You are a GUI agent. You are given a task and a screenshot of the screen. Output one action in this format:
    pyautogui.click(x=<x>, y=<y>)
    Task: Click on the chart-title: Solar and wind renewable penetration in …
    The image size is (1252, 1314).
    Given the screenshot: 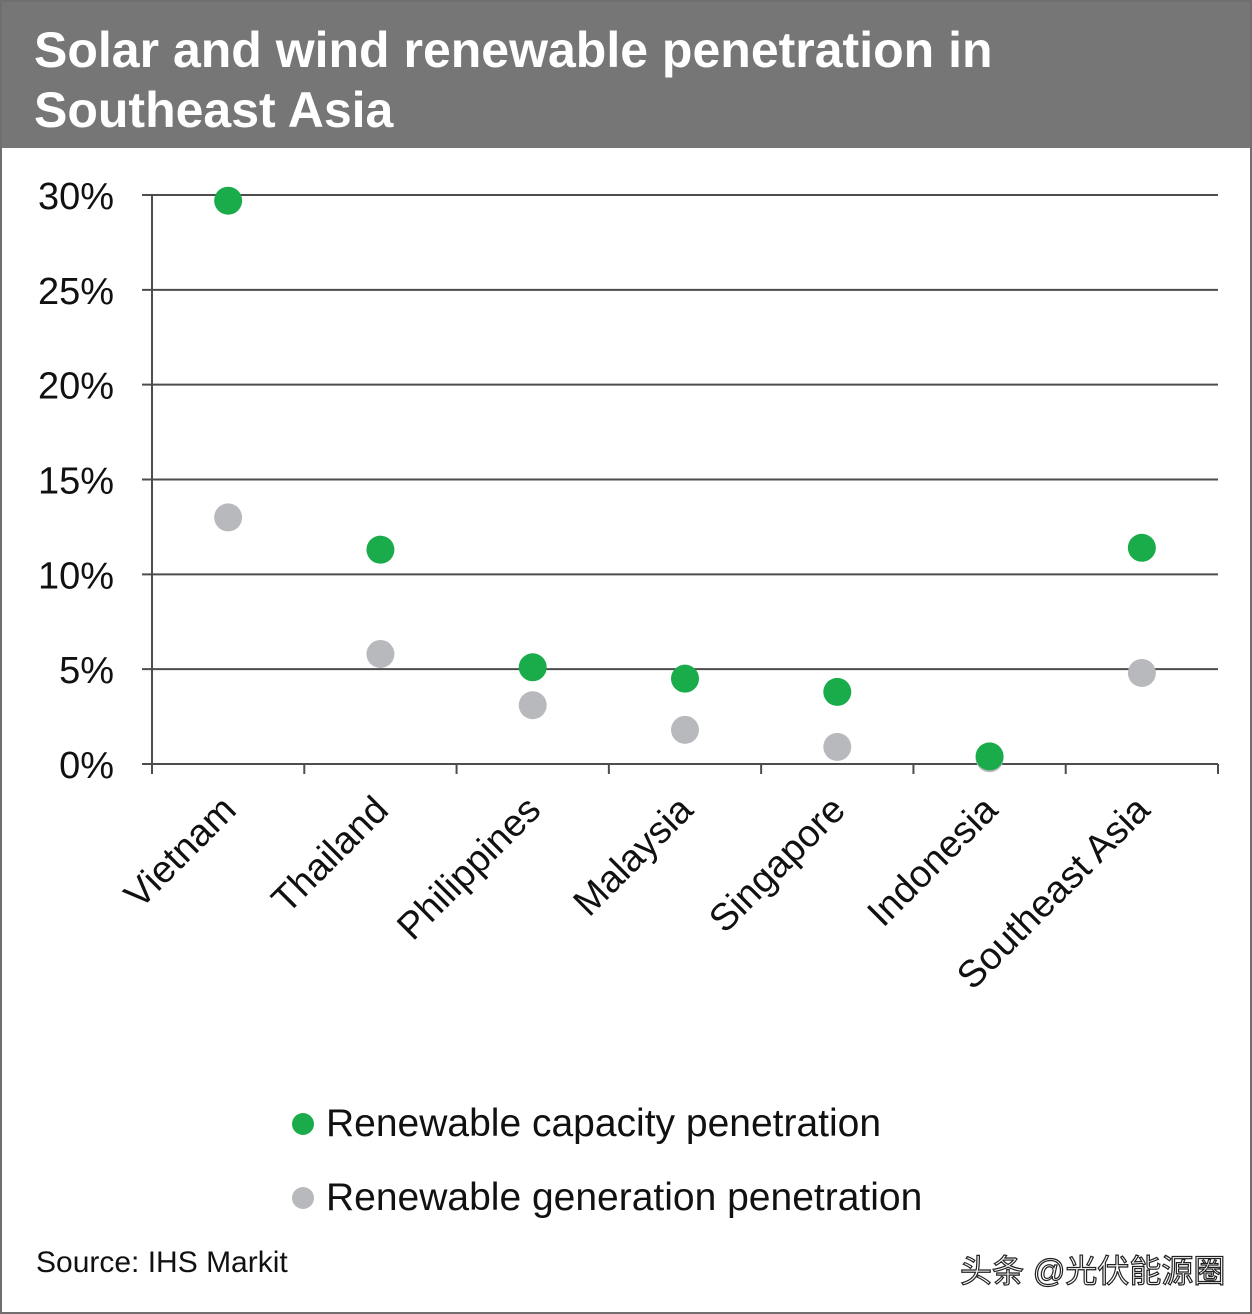 What is the action you would take?
    pyautogui.click(x=624, y=80)
    